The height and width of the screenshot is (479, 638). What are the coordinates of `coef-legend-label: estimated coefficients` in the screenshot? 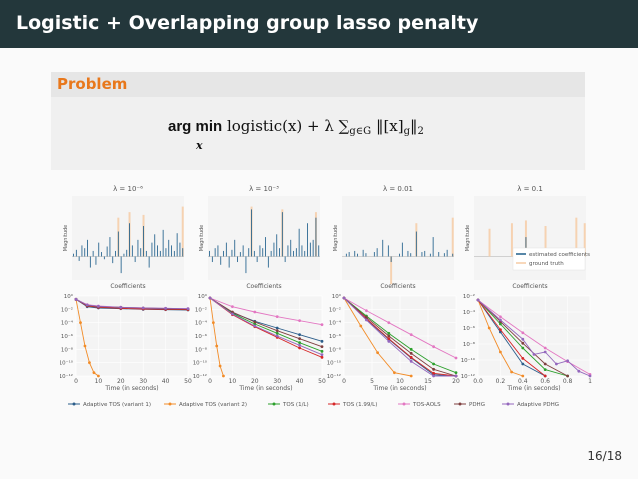 It's located at (559, 255).